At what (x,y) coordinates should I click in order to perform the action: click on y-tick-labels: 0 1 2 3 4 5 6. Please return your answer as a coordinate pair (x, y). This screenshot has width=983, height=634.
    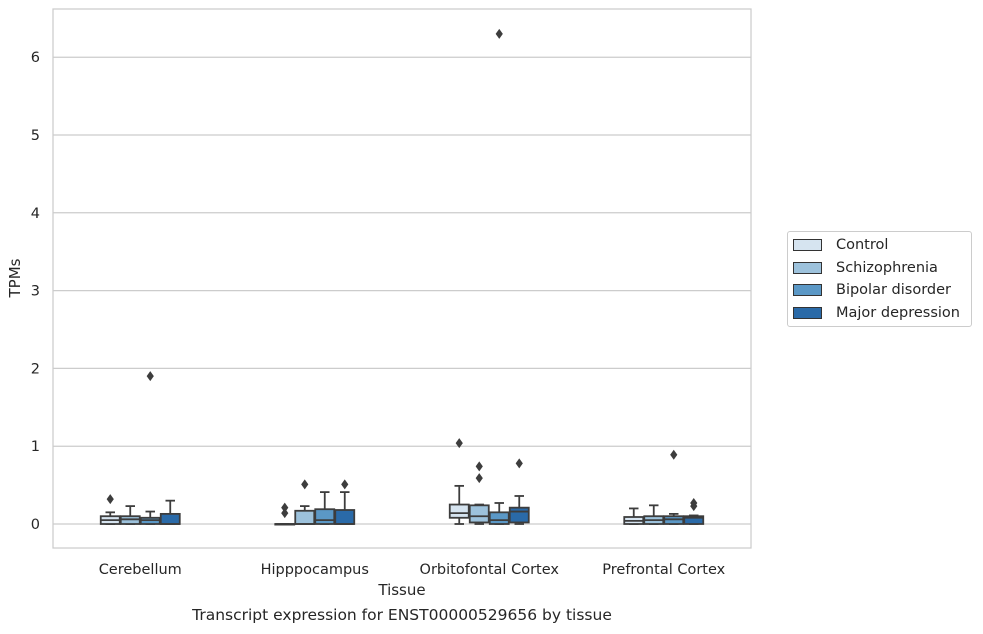
    Looking at the image, I should click on (35, 291).